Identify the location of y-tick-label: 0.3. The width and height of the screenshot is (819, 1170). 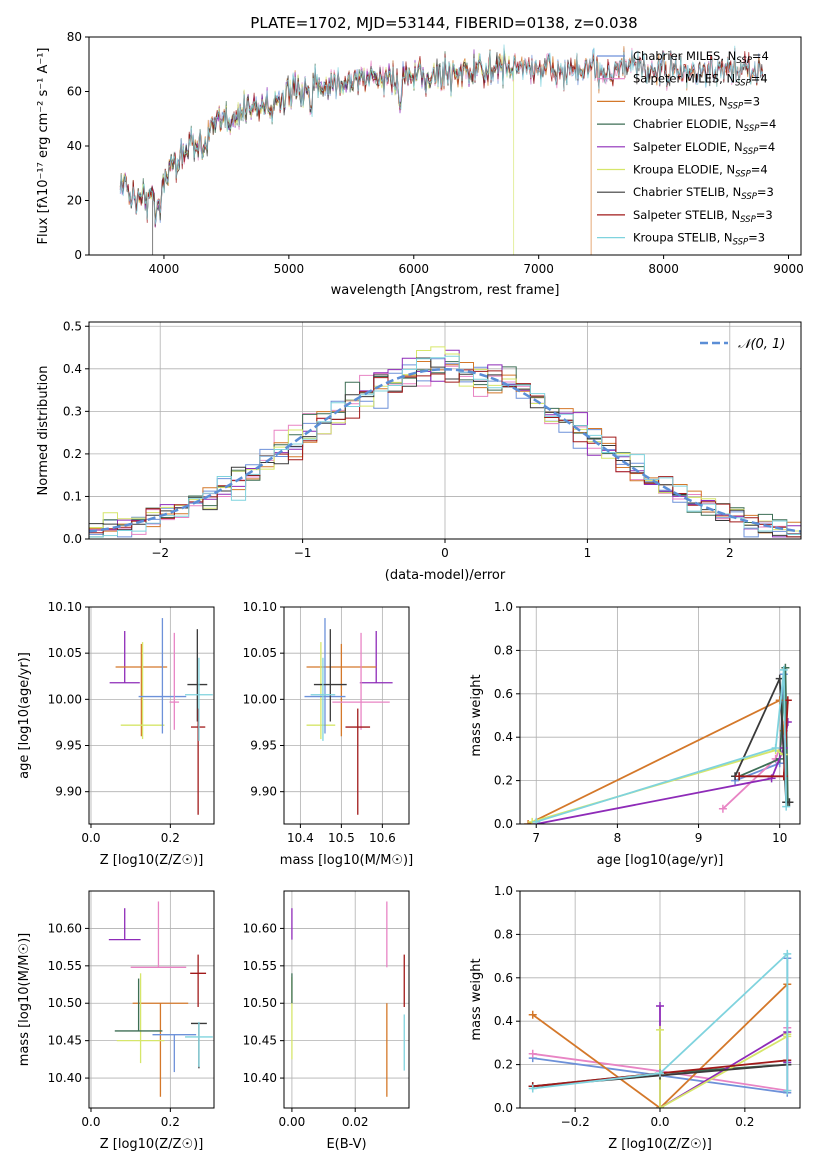
(72, 411).